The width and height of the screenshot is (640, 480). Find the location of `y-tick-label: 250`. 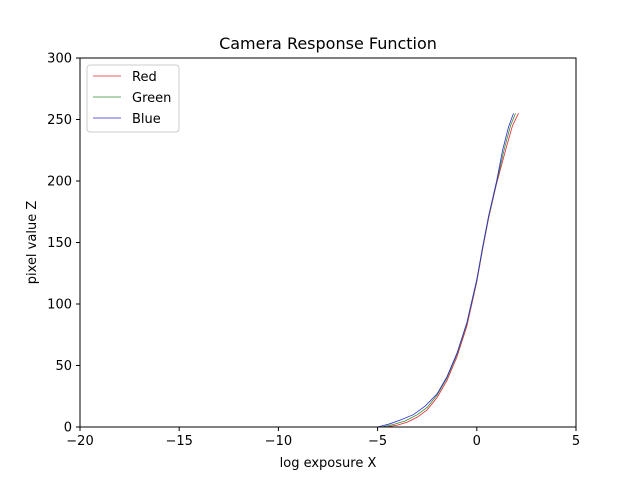

y-tick-label: 250 is located at coordinates (59, 120).